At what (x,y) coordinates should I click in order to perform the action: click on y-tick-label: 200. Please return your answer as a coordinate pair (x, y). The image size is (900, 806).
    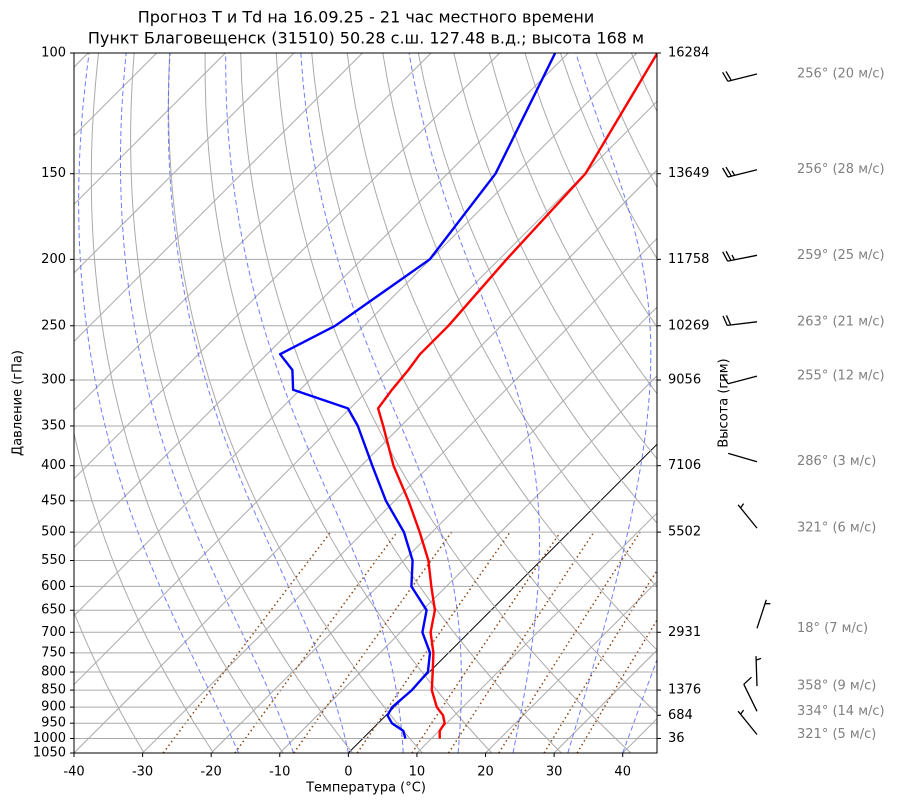
    Looking at the image, I should click on (53, 259).